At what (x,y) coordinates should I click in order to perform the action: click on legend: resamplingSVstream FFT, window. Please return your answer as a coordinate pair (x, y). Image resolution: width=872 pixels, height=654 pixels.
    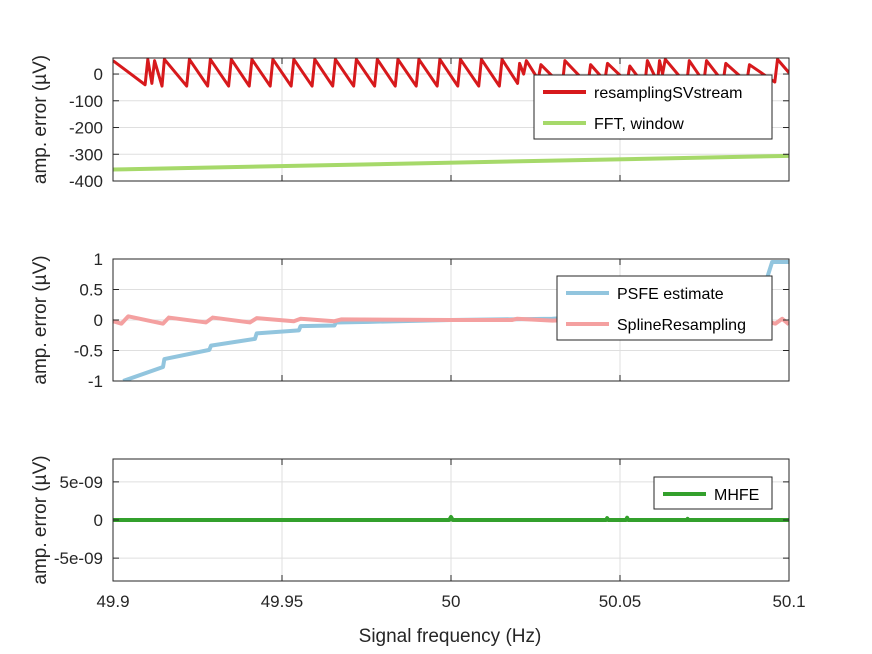
    Looking at the image, I should click on (653, 107).